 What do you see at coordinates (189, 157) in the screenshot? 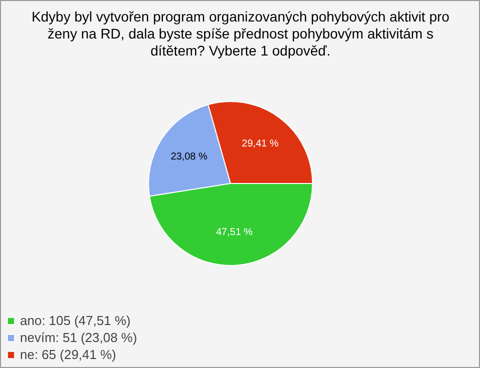
I see `data-label: 23,08 %` at bounding box center [189, 157].